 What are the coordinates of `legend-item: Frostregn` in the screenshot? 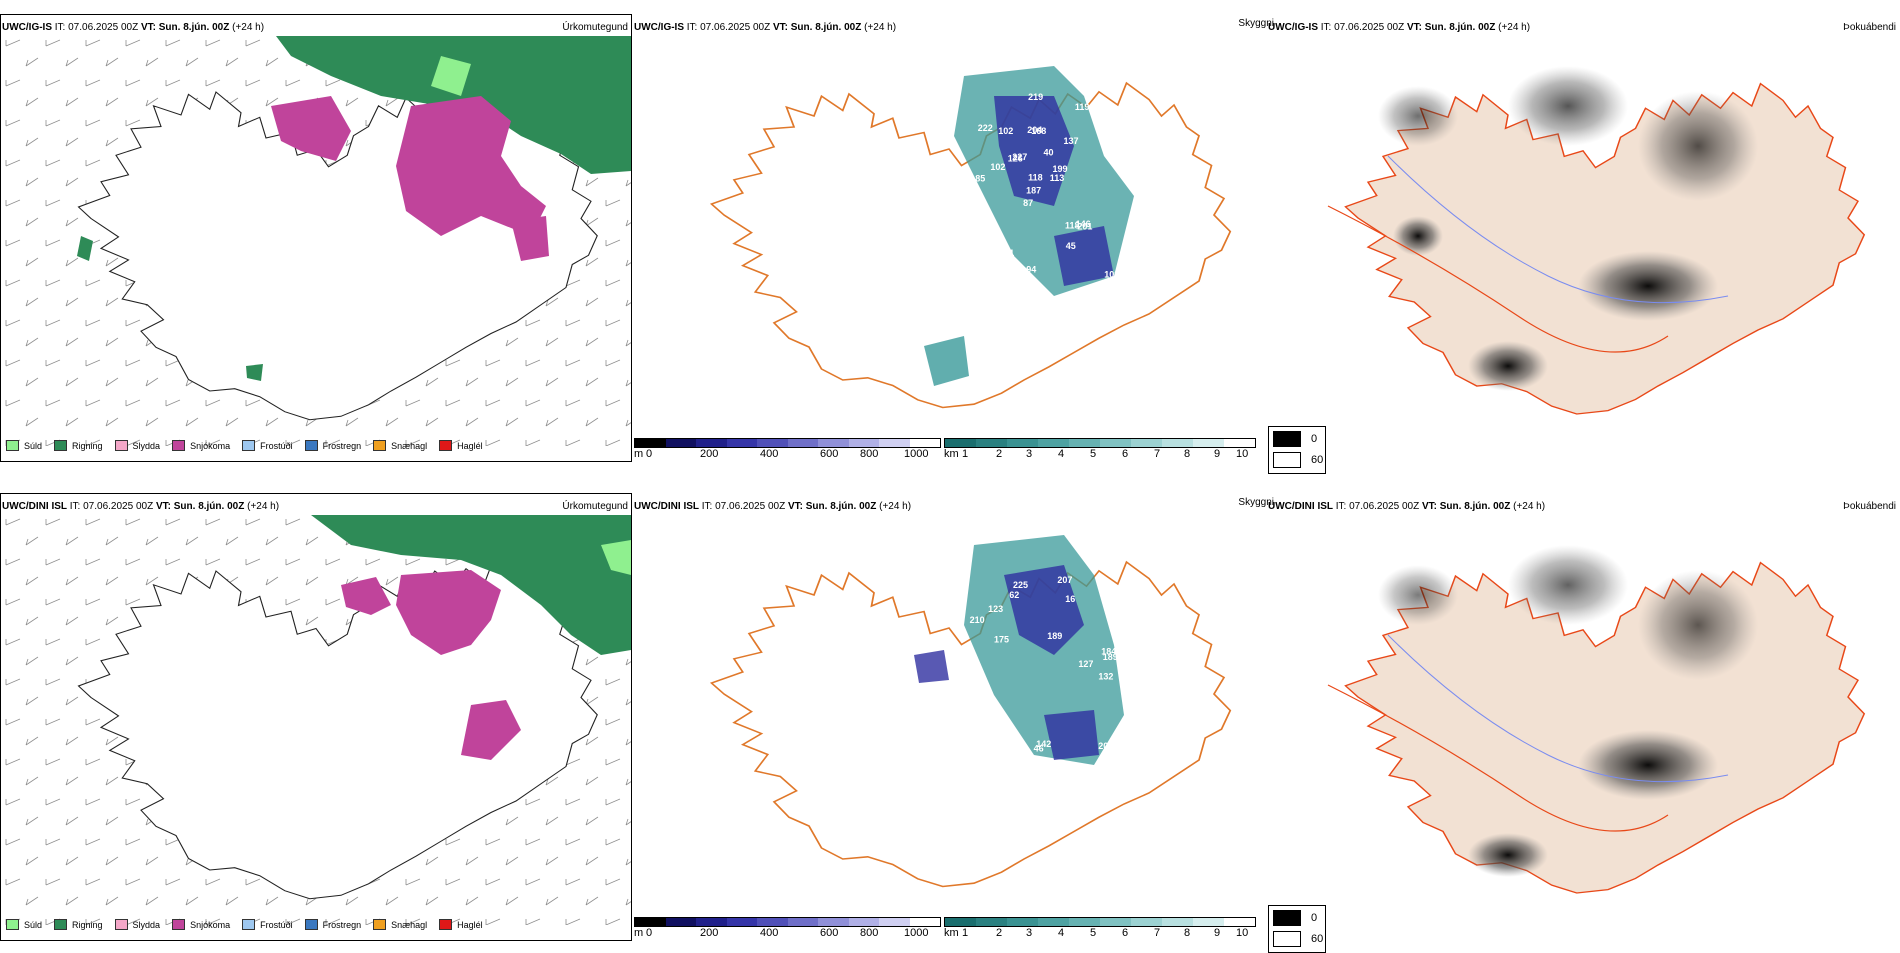 It's located at (332, 924).